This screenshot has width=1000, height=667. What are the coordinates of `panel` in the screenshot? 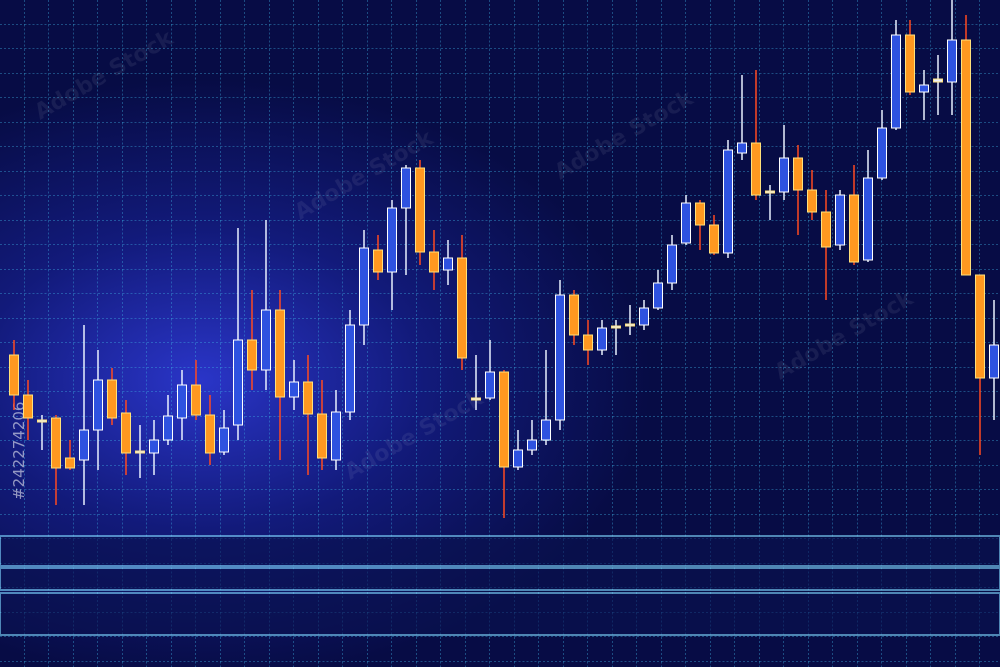 It's located at (500, 614).